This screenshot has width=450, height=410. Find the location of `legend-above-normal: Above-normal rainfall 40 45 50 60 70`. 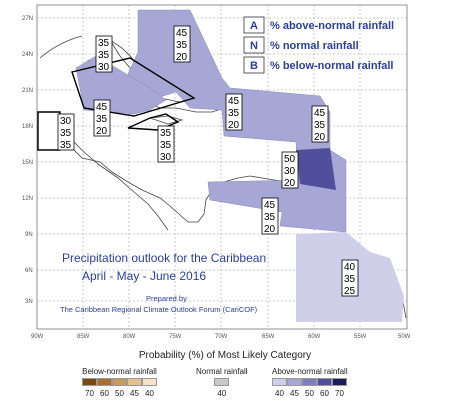

legend-above-normal: Above-normal rainfall 40 45 50 60 70 is located at coordinates (310, 382).